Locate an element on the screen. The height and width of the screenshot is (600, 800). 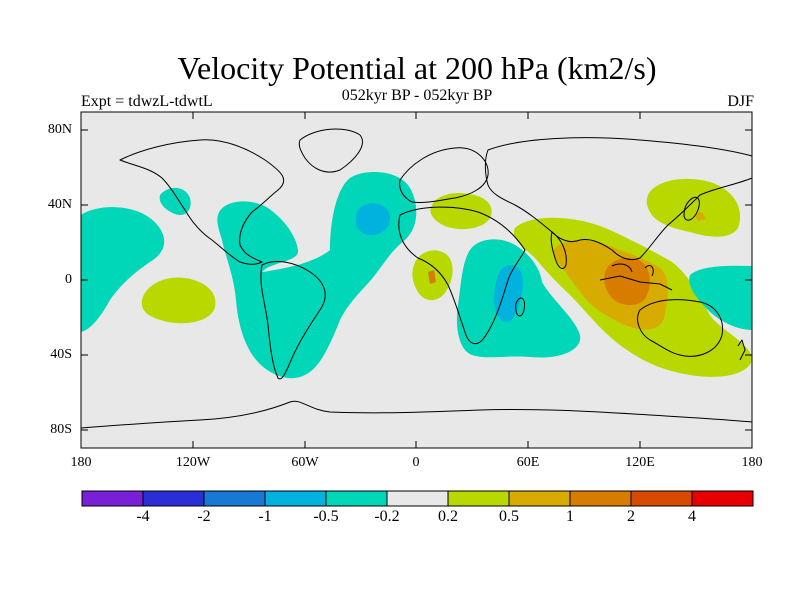
lat-tick-label: 40S is located at coordinates (61, 354).